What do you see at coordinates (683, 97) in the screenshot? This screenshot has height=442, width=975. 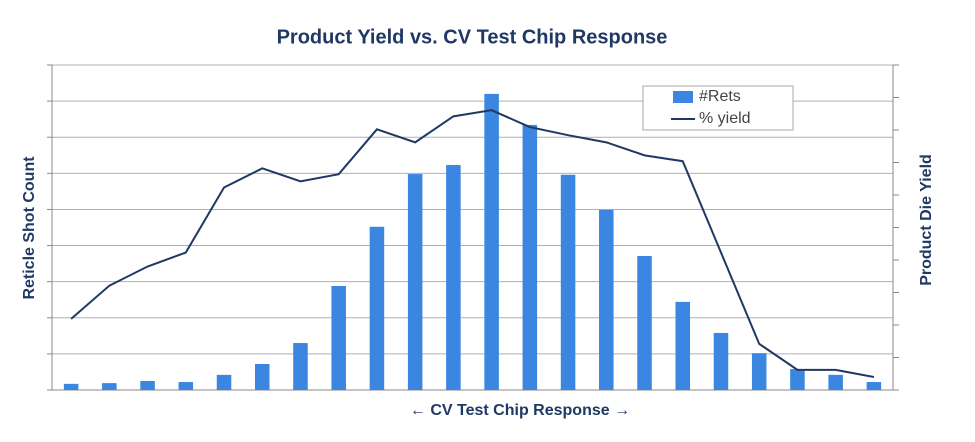 I see `legend-swatch` at bounding box center [683, 97].